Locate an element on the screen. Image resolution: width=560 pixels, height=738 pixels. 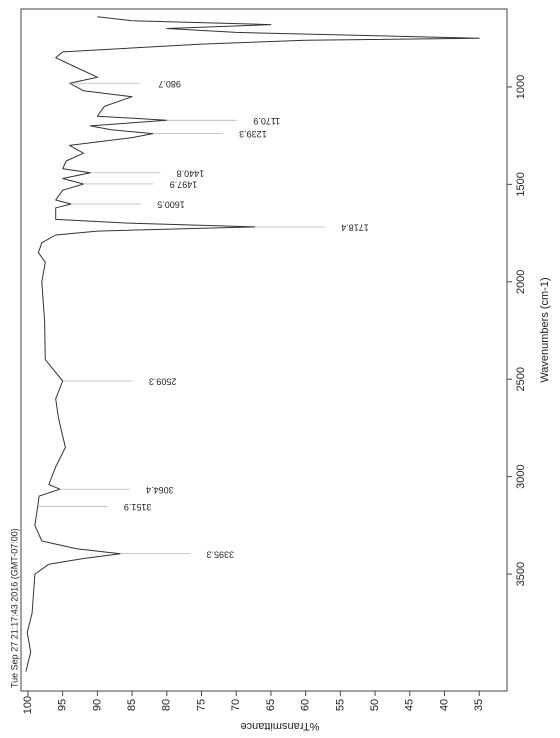
peak-label: 2509.3 is located at coordinates (163, 382).